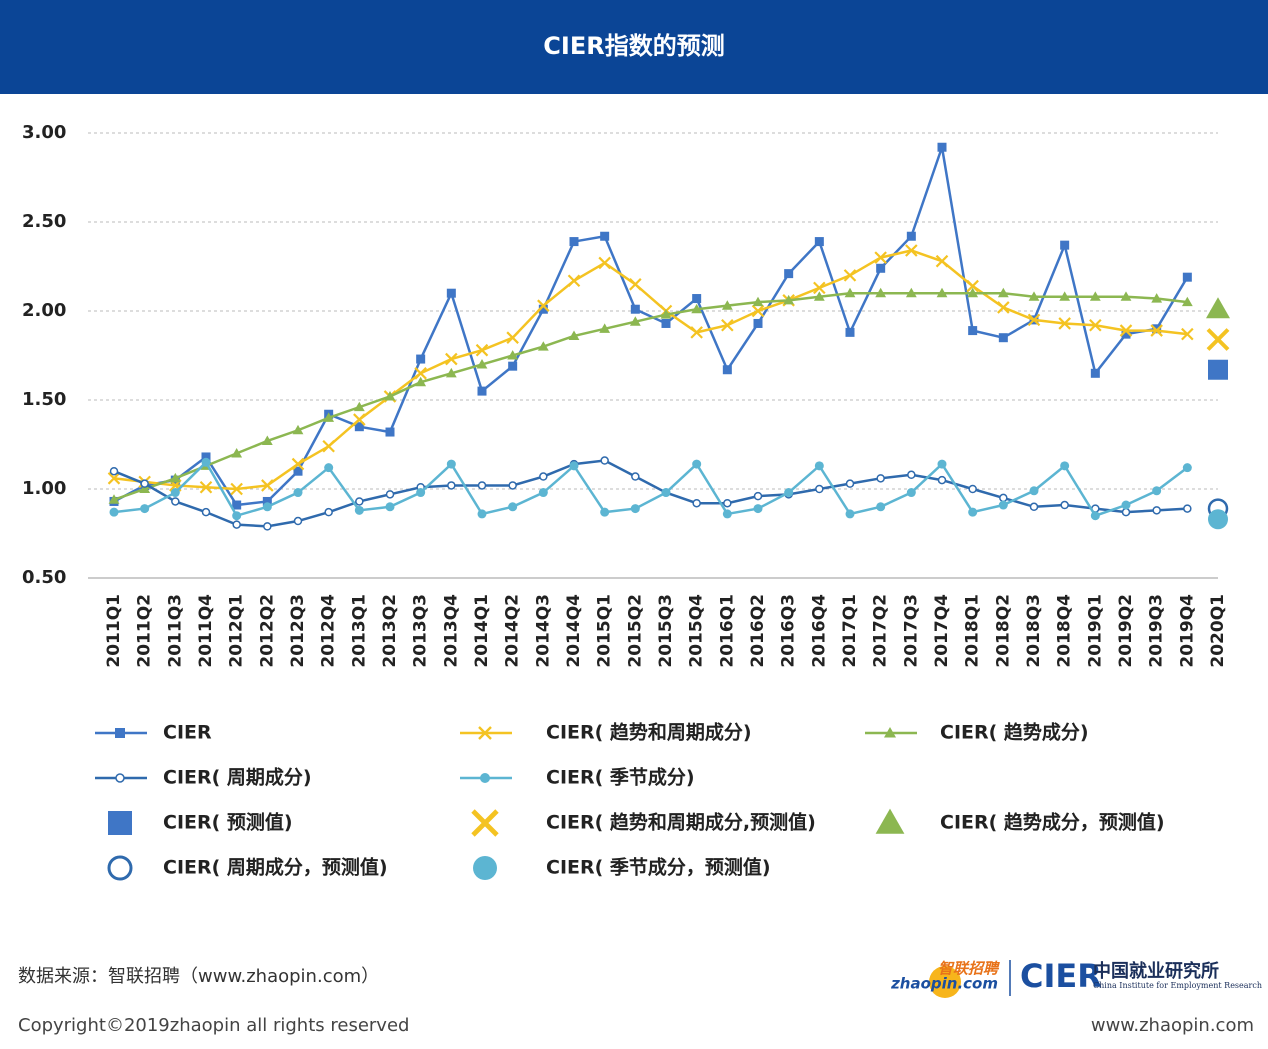 This screenshot has width=1268, height=1049. Describe the element at coordinates (543, 631) in the screenshot. I see `x-tick-label: 2014Q3` at that location.